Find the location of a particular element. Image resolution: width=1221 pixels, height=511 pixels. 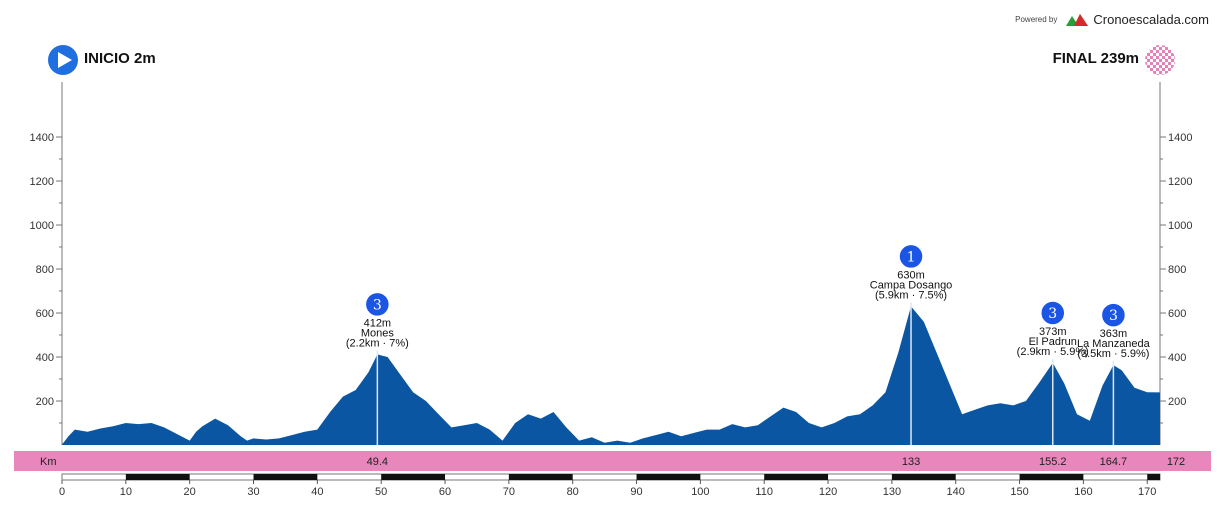

km-band-mark: 164.7 is located at coordinates (1114, 462).